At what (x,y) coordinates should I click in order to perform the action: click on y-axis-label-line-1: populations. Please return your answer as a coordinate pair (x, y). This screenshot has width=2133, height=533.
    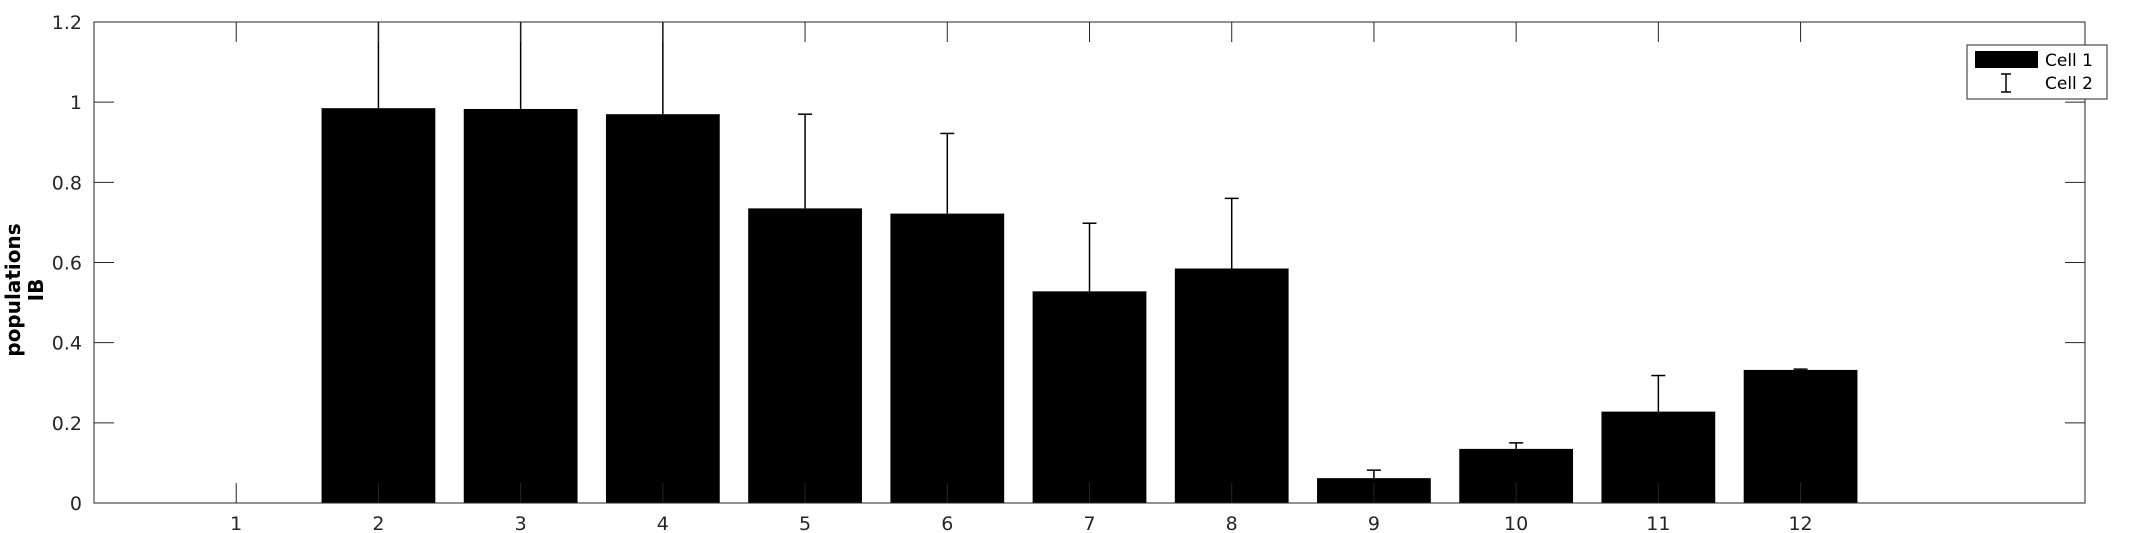
    Looking at the image, I should click on (13, 289).